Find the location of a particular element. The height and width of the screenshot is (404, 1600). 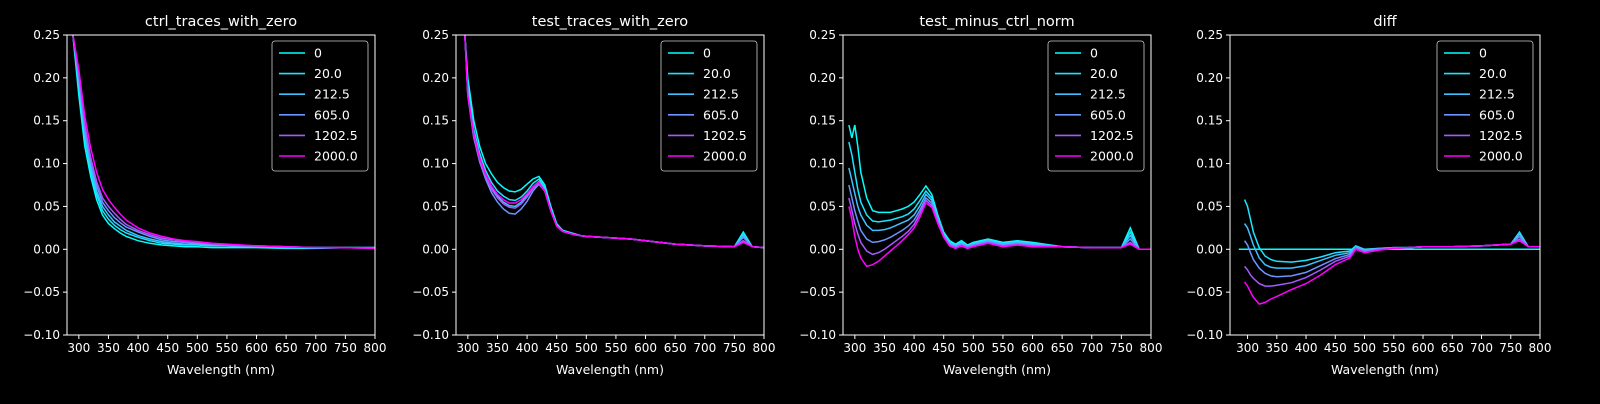

chart-title: test_minus_ctrl_norm is located at coordinates (996, 22).